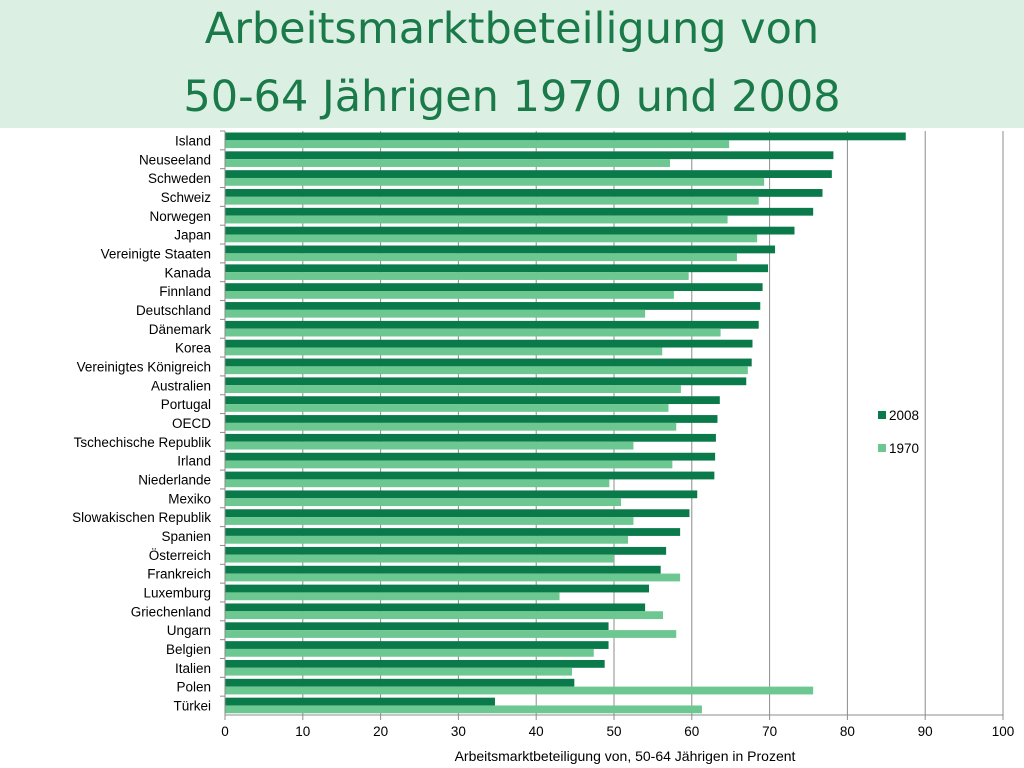 The width and height of the screenshot is (1024, 768). Describe the element at coordinates (380, 731) in the screenshot. I see `x-tick-label: 20` at that location.